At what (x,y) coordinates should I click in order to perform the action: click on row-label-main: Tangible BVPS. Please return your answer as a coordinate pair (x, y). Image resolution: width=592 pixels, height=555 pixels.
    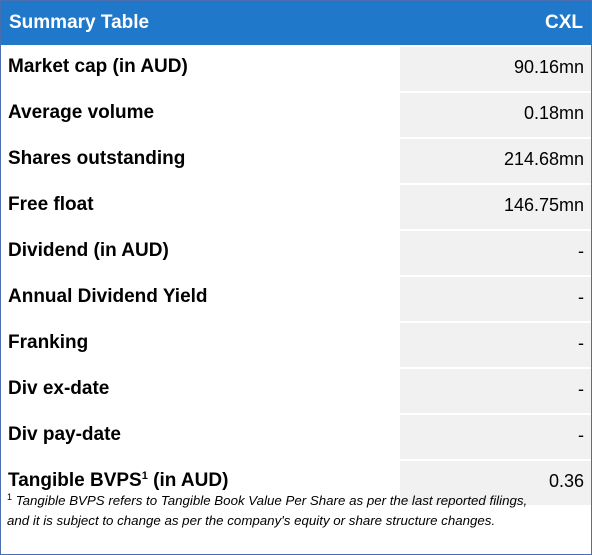
    Looking at the image, I should click on (75, 480).